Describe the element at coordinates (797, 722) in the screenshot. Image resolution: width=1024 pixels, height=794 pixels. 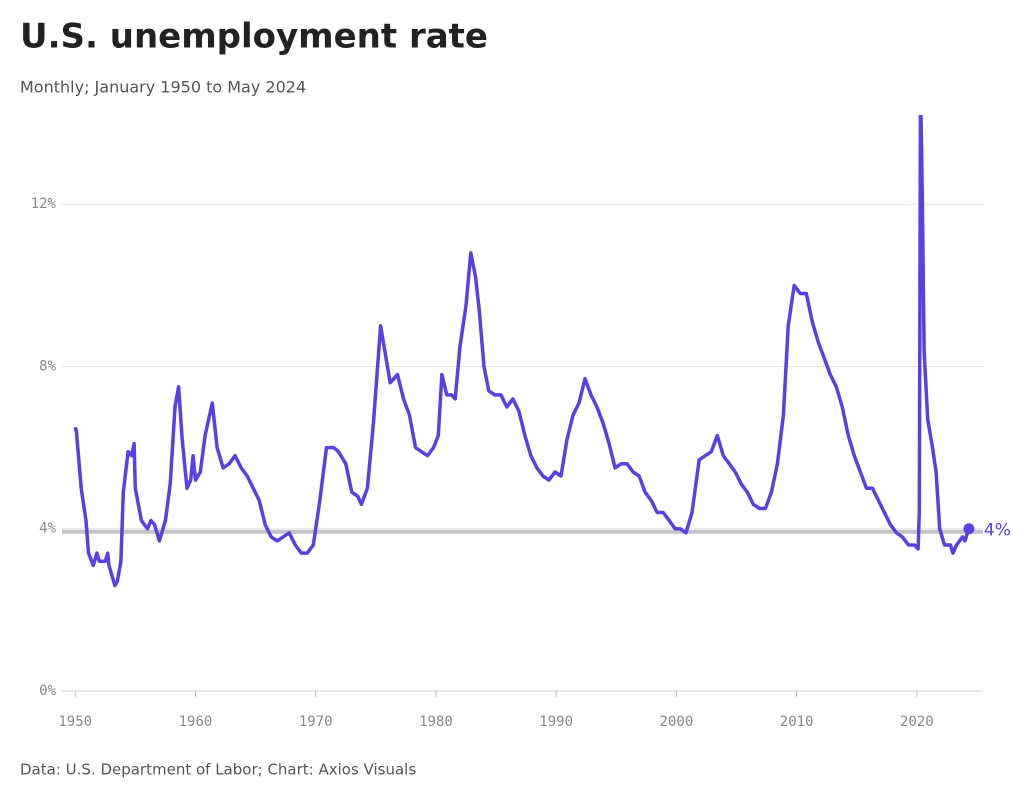
I see `x-tick-label: 2010` at that location.